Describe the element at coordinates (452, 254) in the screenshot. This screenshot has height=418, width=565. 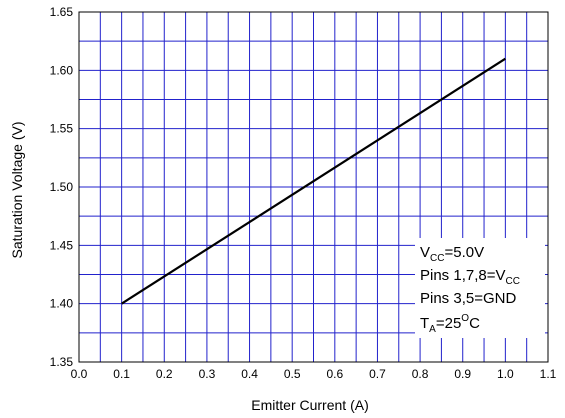
I see `annotation-vcc: VCC=5.0V` at that location.